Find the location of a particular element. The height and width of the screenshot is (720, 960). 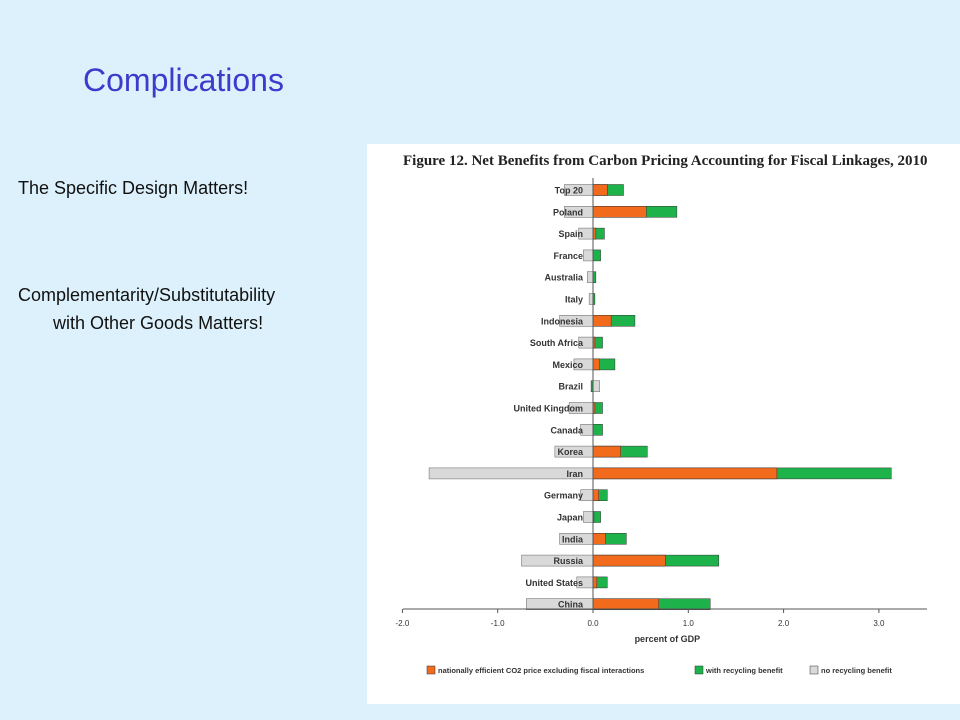

category-label-india: India is located at coordinates (573, 539).